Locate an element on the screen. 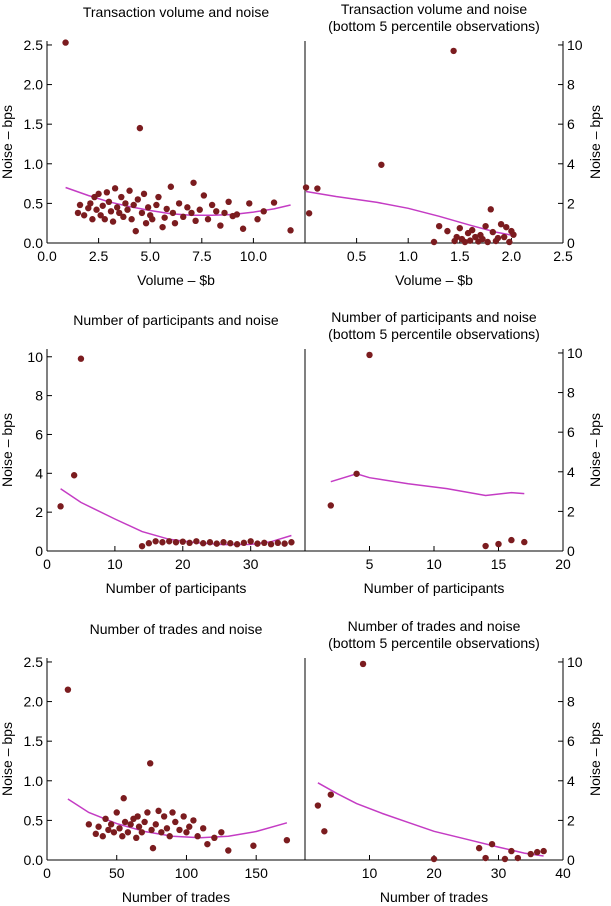 Image resolution: width=611 pixels, height=906 pixels. x-tick-label: 10 is located at coordinates (370, 873).